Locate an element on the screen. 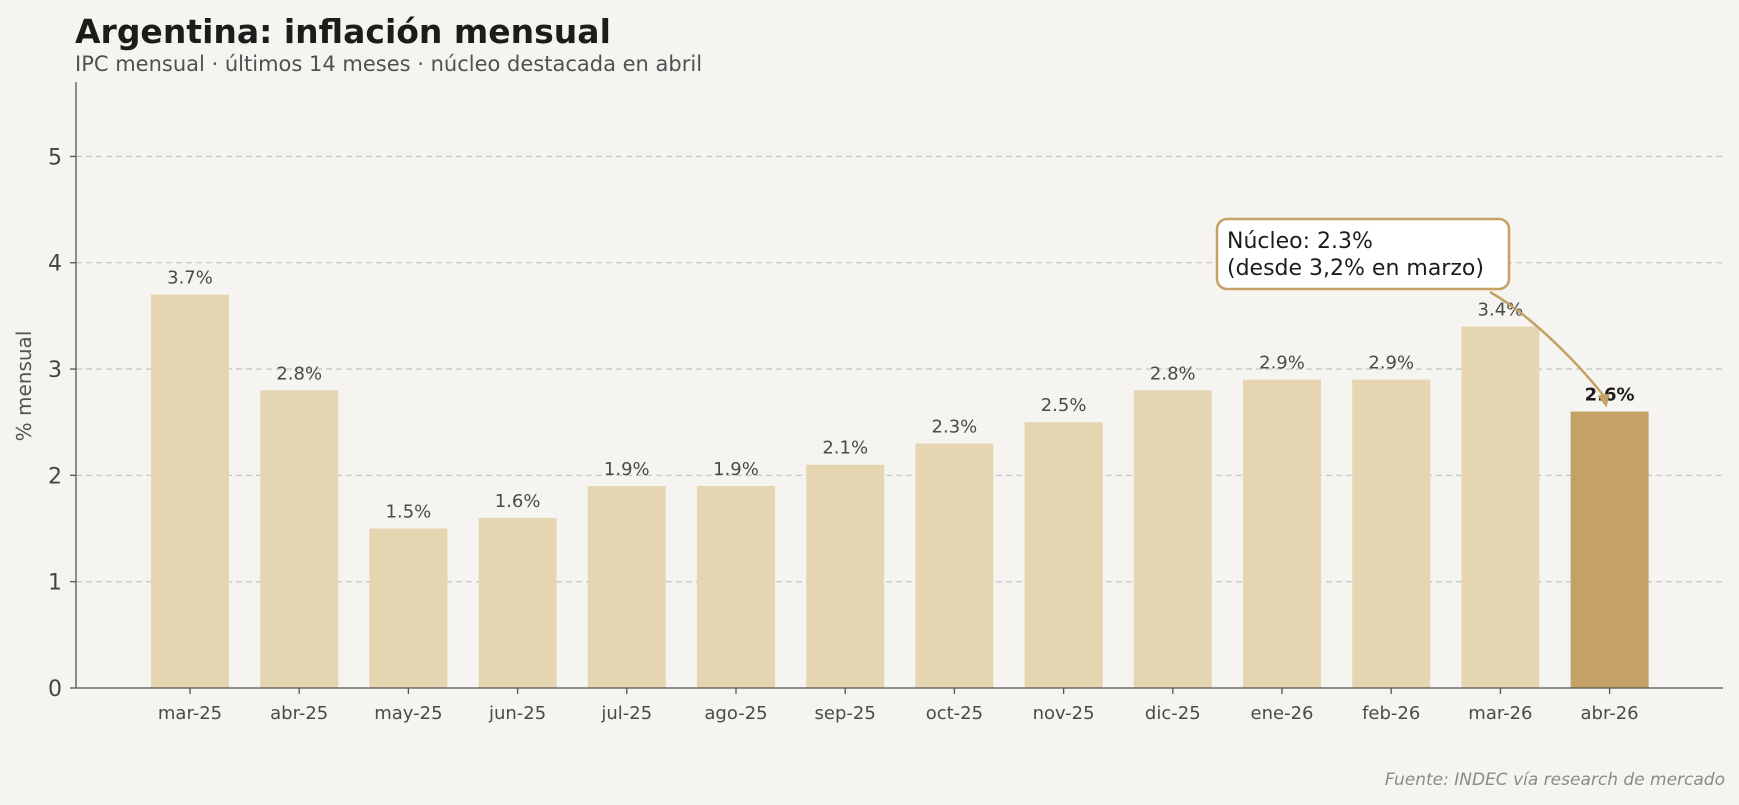  annotation: Núcleo: 2.3% (desde 3,2% en marzo) is located at coordinates (1412, 312).